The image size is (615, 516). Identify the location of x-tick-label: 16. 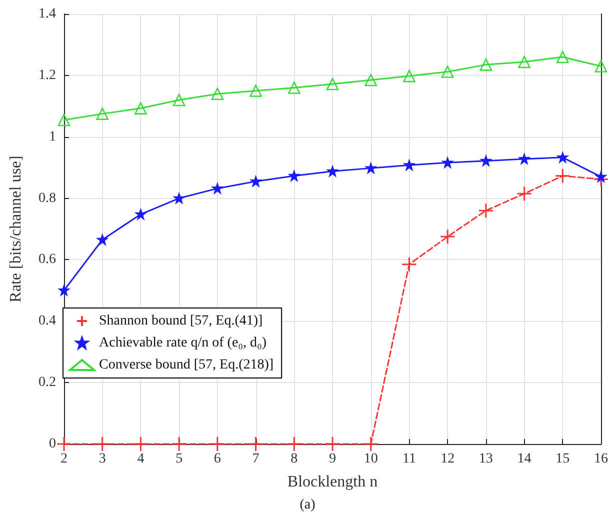
(601, 459).